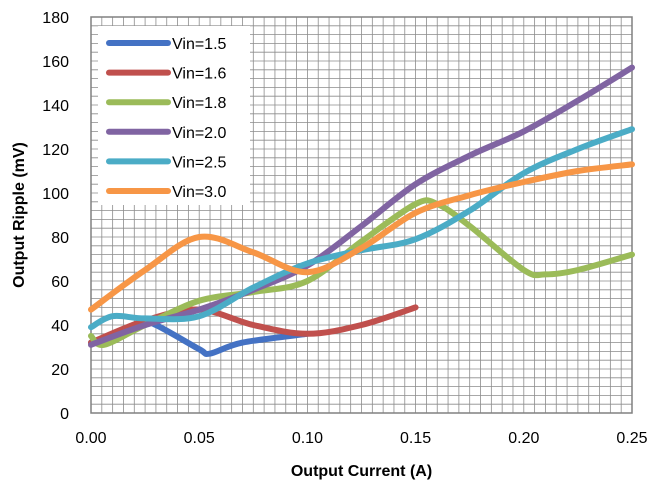 The width and height of the screenshot is (651, 485). Describe the element at coordinates (361, 438) in the screenshot. I see `x-axis-ticks: 0.00 0.05 0.10 0.15 0.20 0.25` at that location.